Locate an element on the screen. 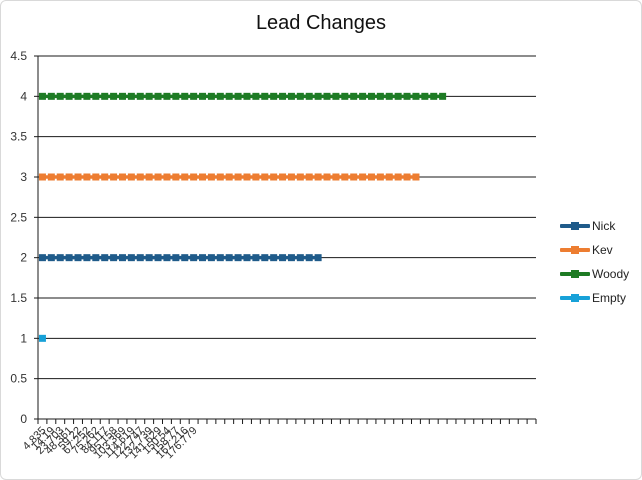  legend-item-empty: Empty is located at coordinates (594, 298).